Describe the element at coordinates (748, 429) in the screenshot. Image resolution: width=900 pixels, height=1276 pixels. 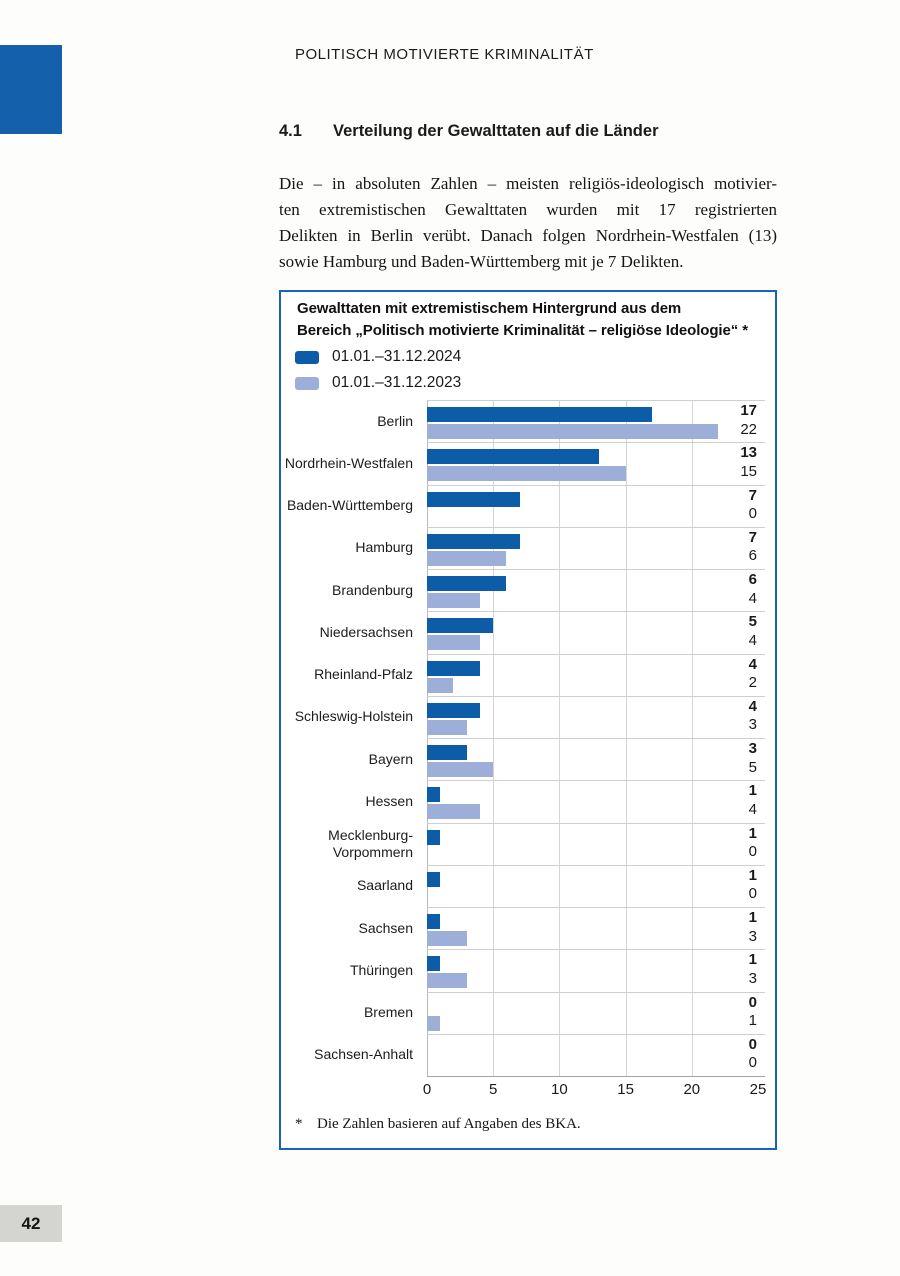
I see `value-2023: 22` at that location.